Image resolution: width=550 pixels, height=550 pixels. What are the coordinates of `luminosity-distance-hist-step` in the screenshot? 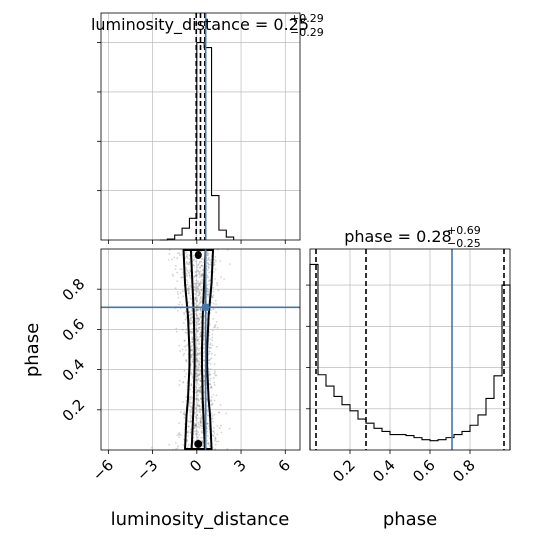 It's located at (197, 141).